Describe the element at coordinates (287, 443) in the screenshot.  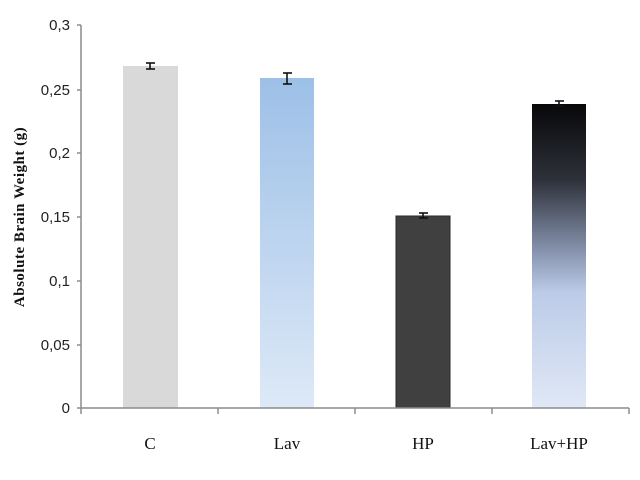
I see `x-label-lav: Lav` at that location.